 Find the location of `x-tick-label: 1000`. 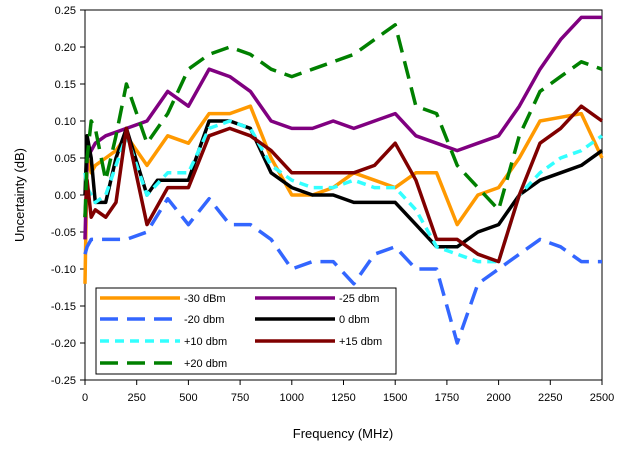

x-tick-label: 1000 is located at coordinates (292, 398).